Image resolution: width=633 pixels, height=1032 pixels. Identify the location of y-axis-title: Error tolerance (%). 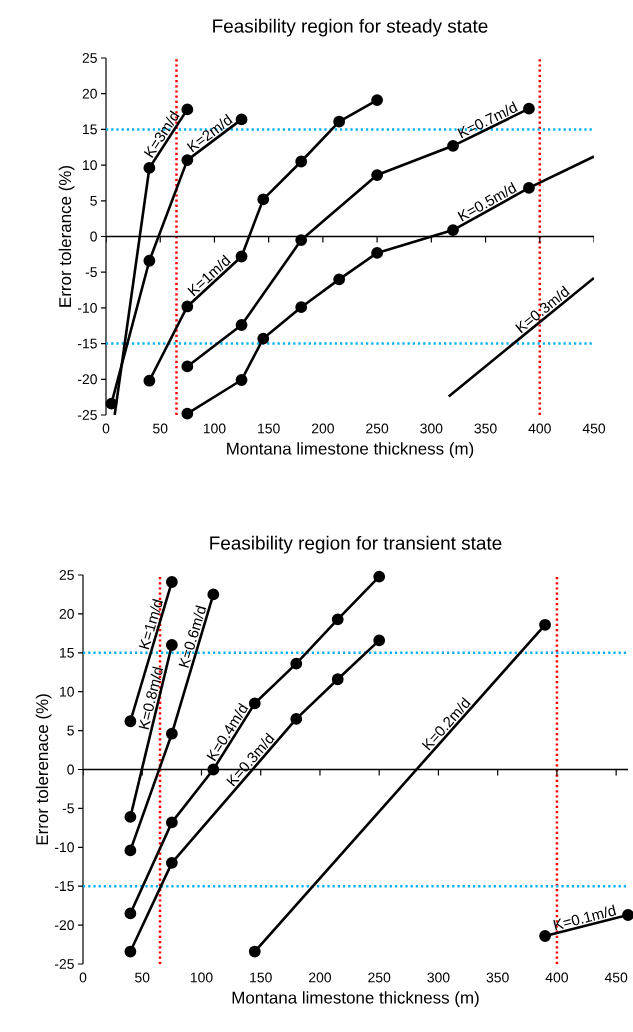
(66, 236).